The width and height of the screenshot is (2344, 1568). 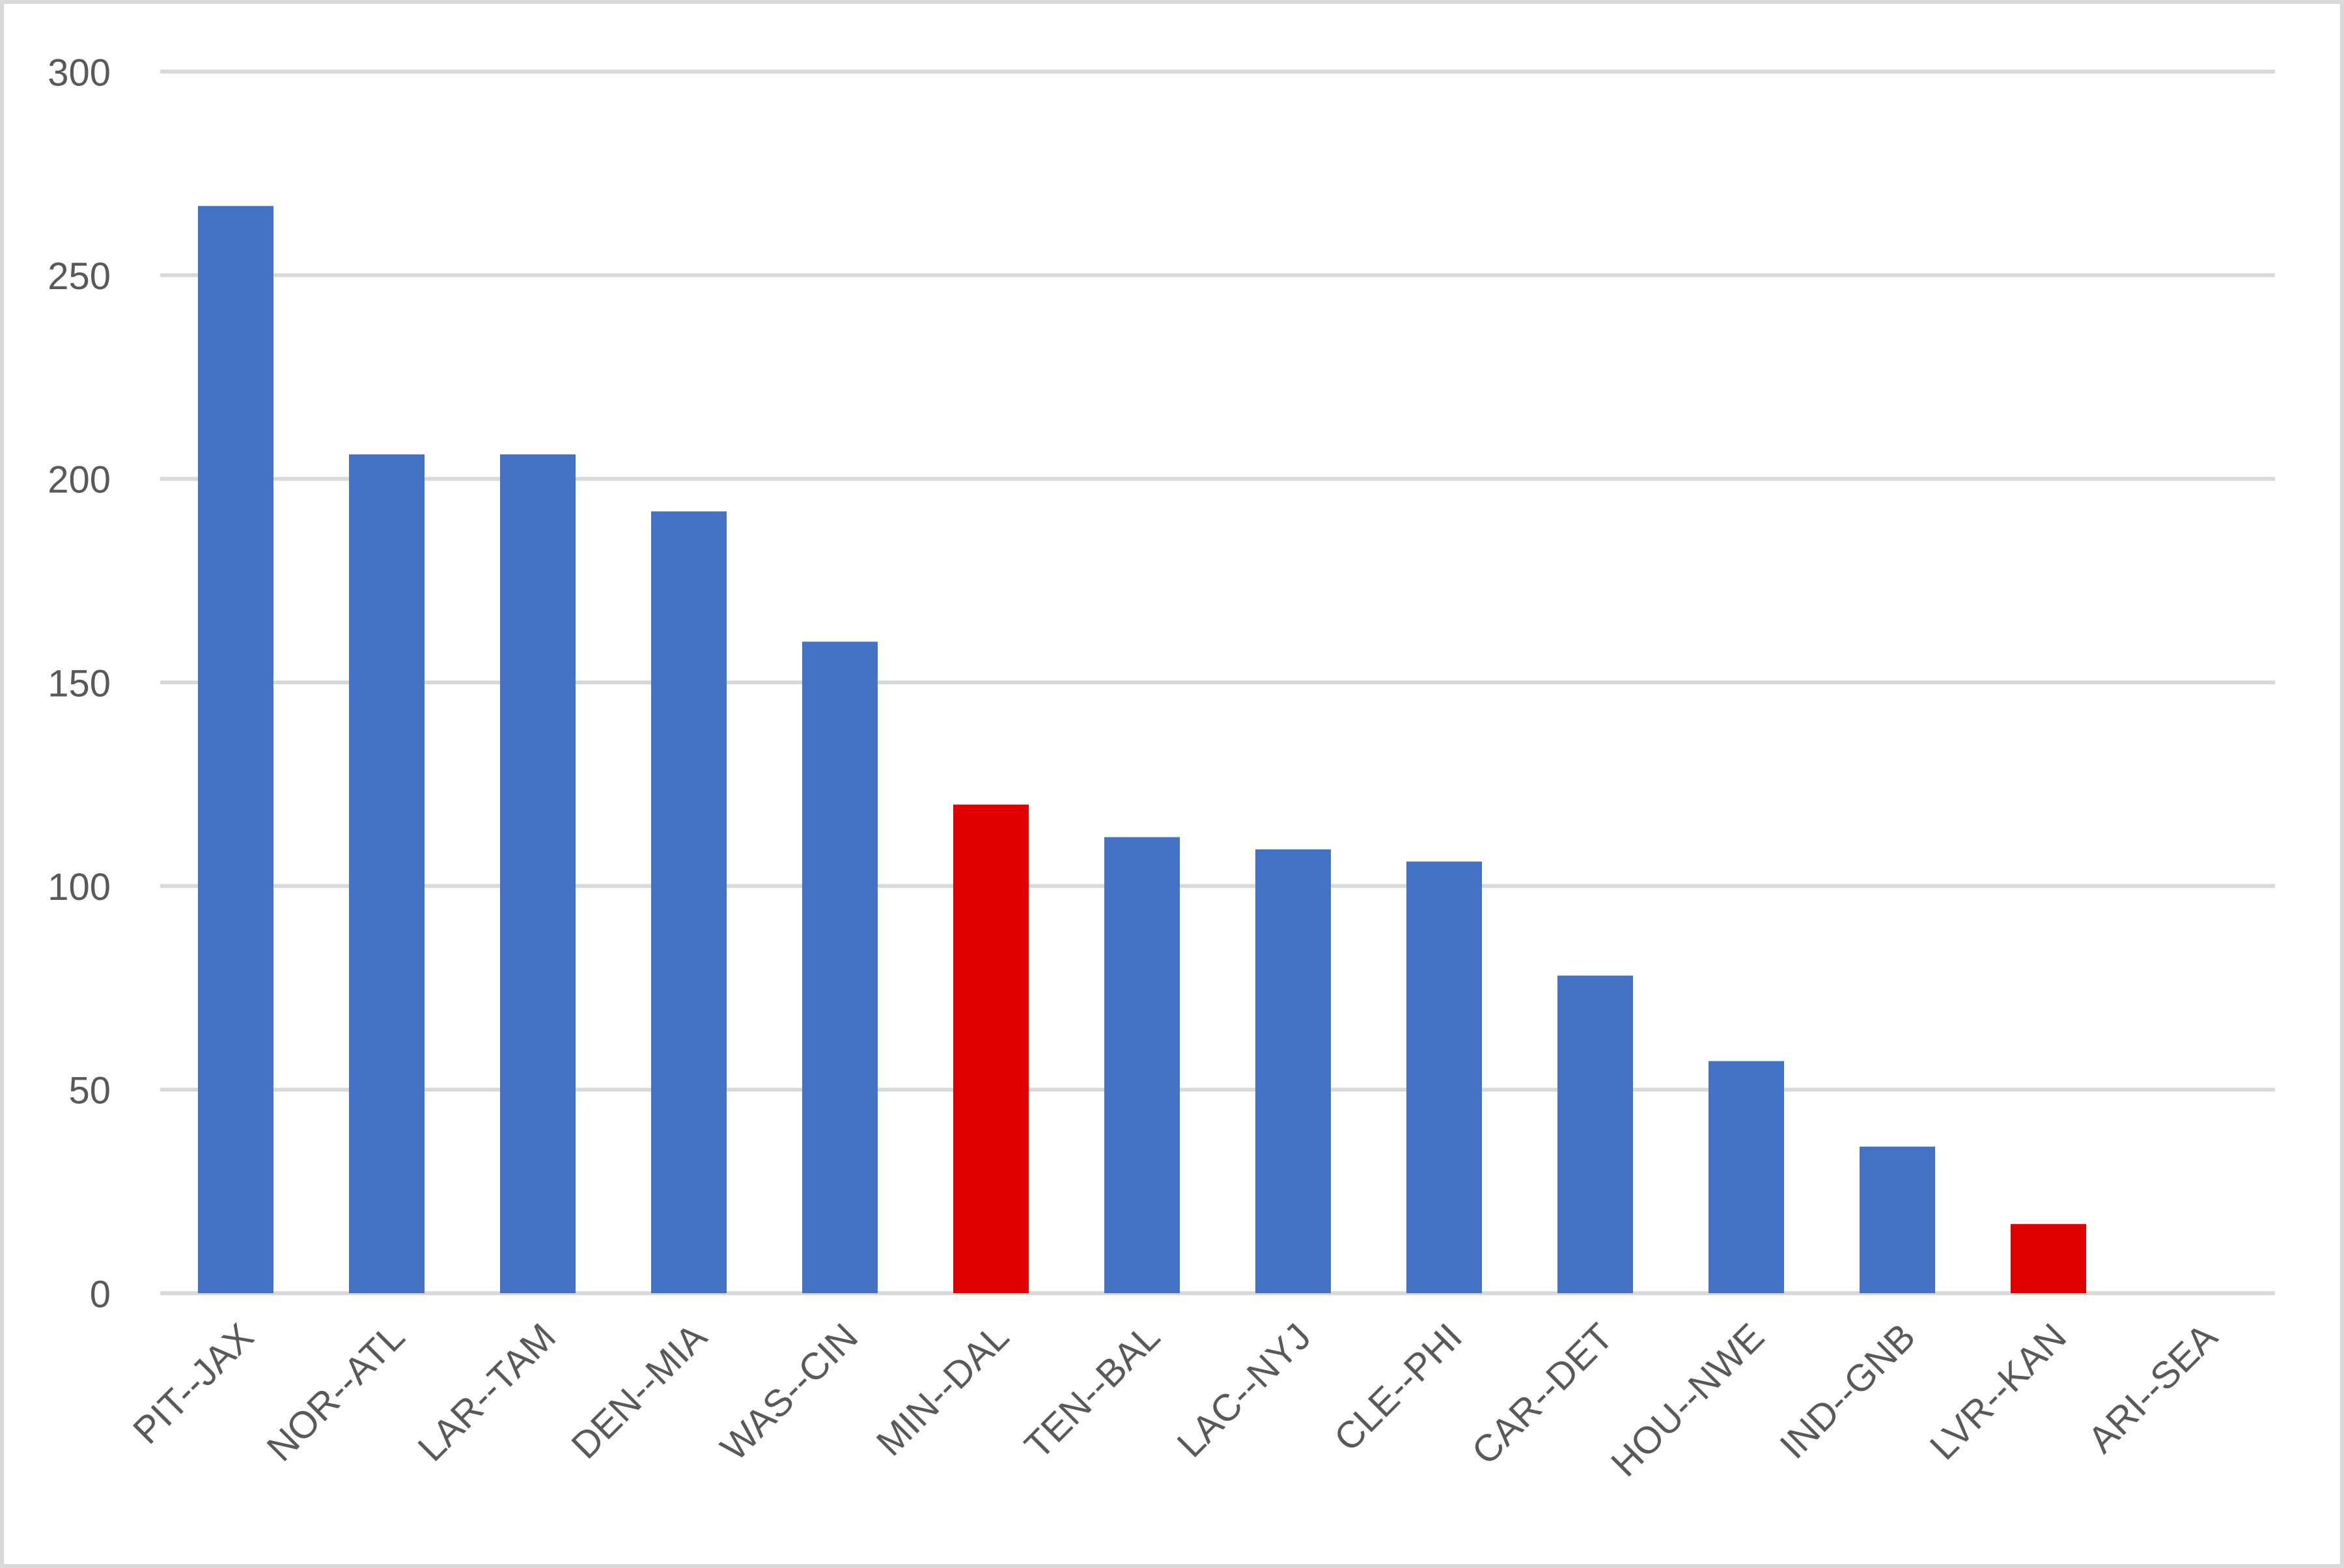 I want to click on y-tick-label: 300, so click(x=79, y=73).